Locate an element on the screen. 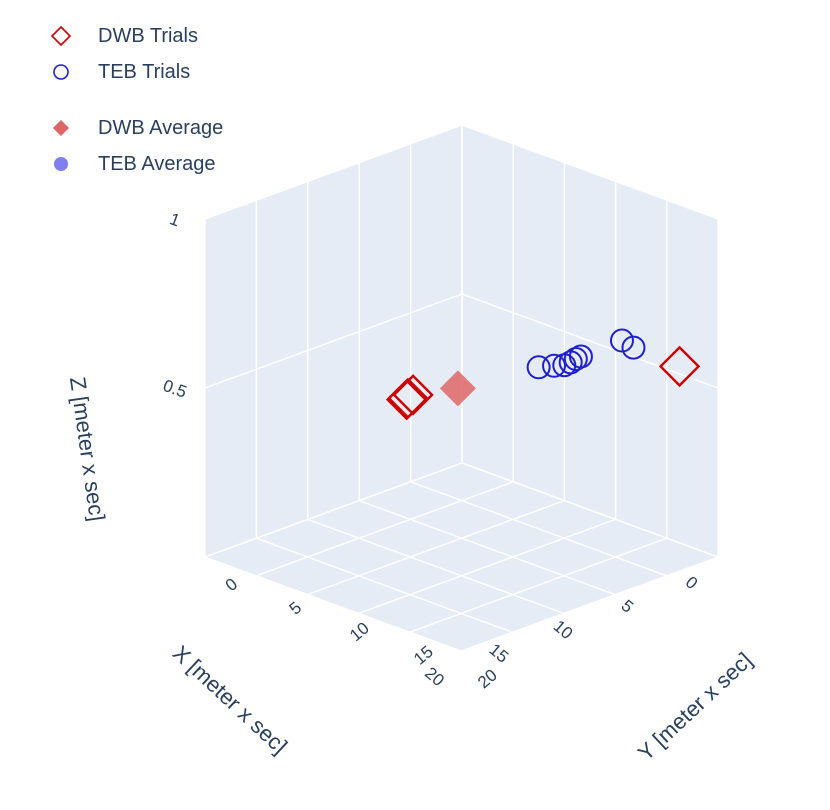 The width and height of the screenshot is (830, 810). legend-item-dwb-average: DWB Average is located at coordinates (133, 128).